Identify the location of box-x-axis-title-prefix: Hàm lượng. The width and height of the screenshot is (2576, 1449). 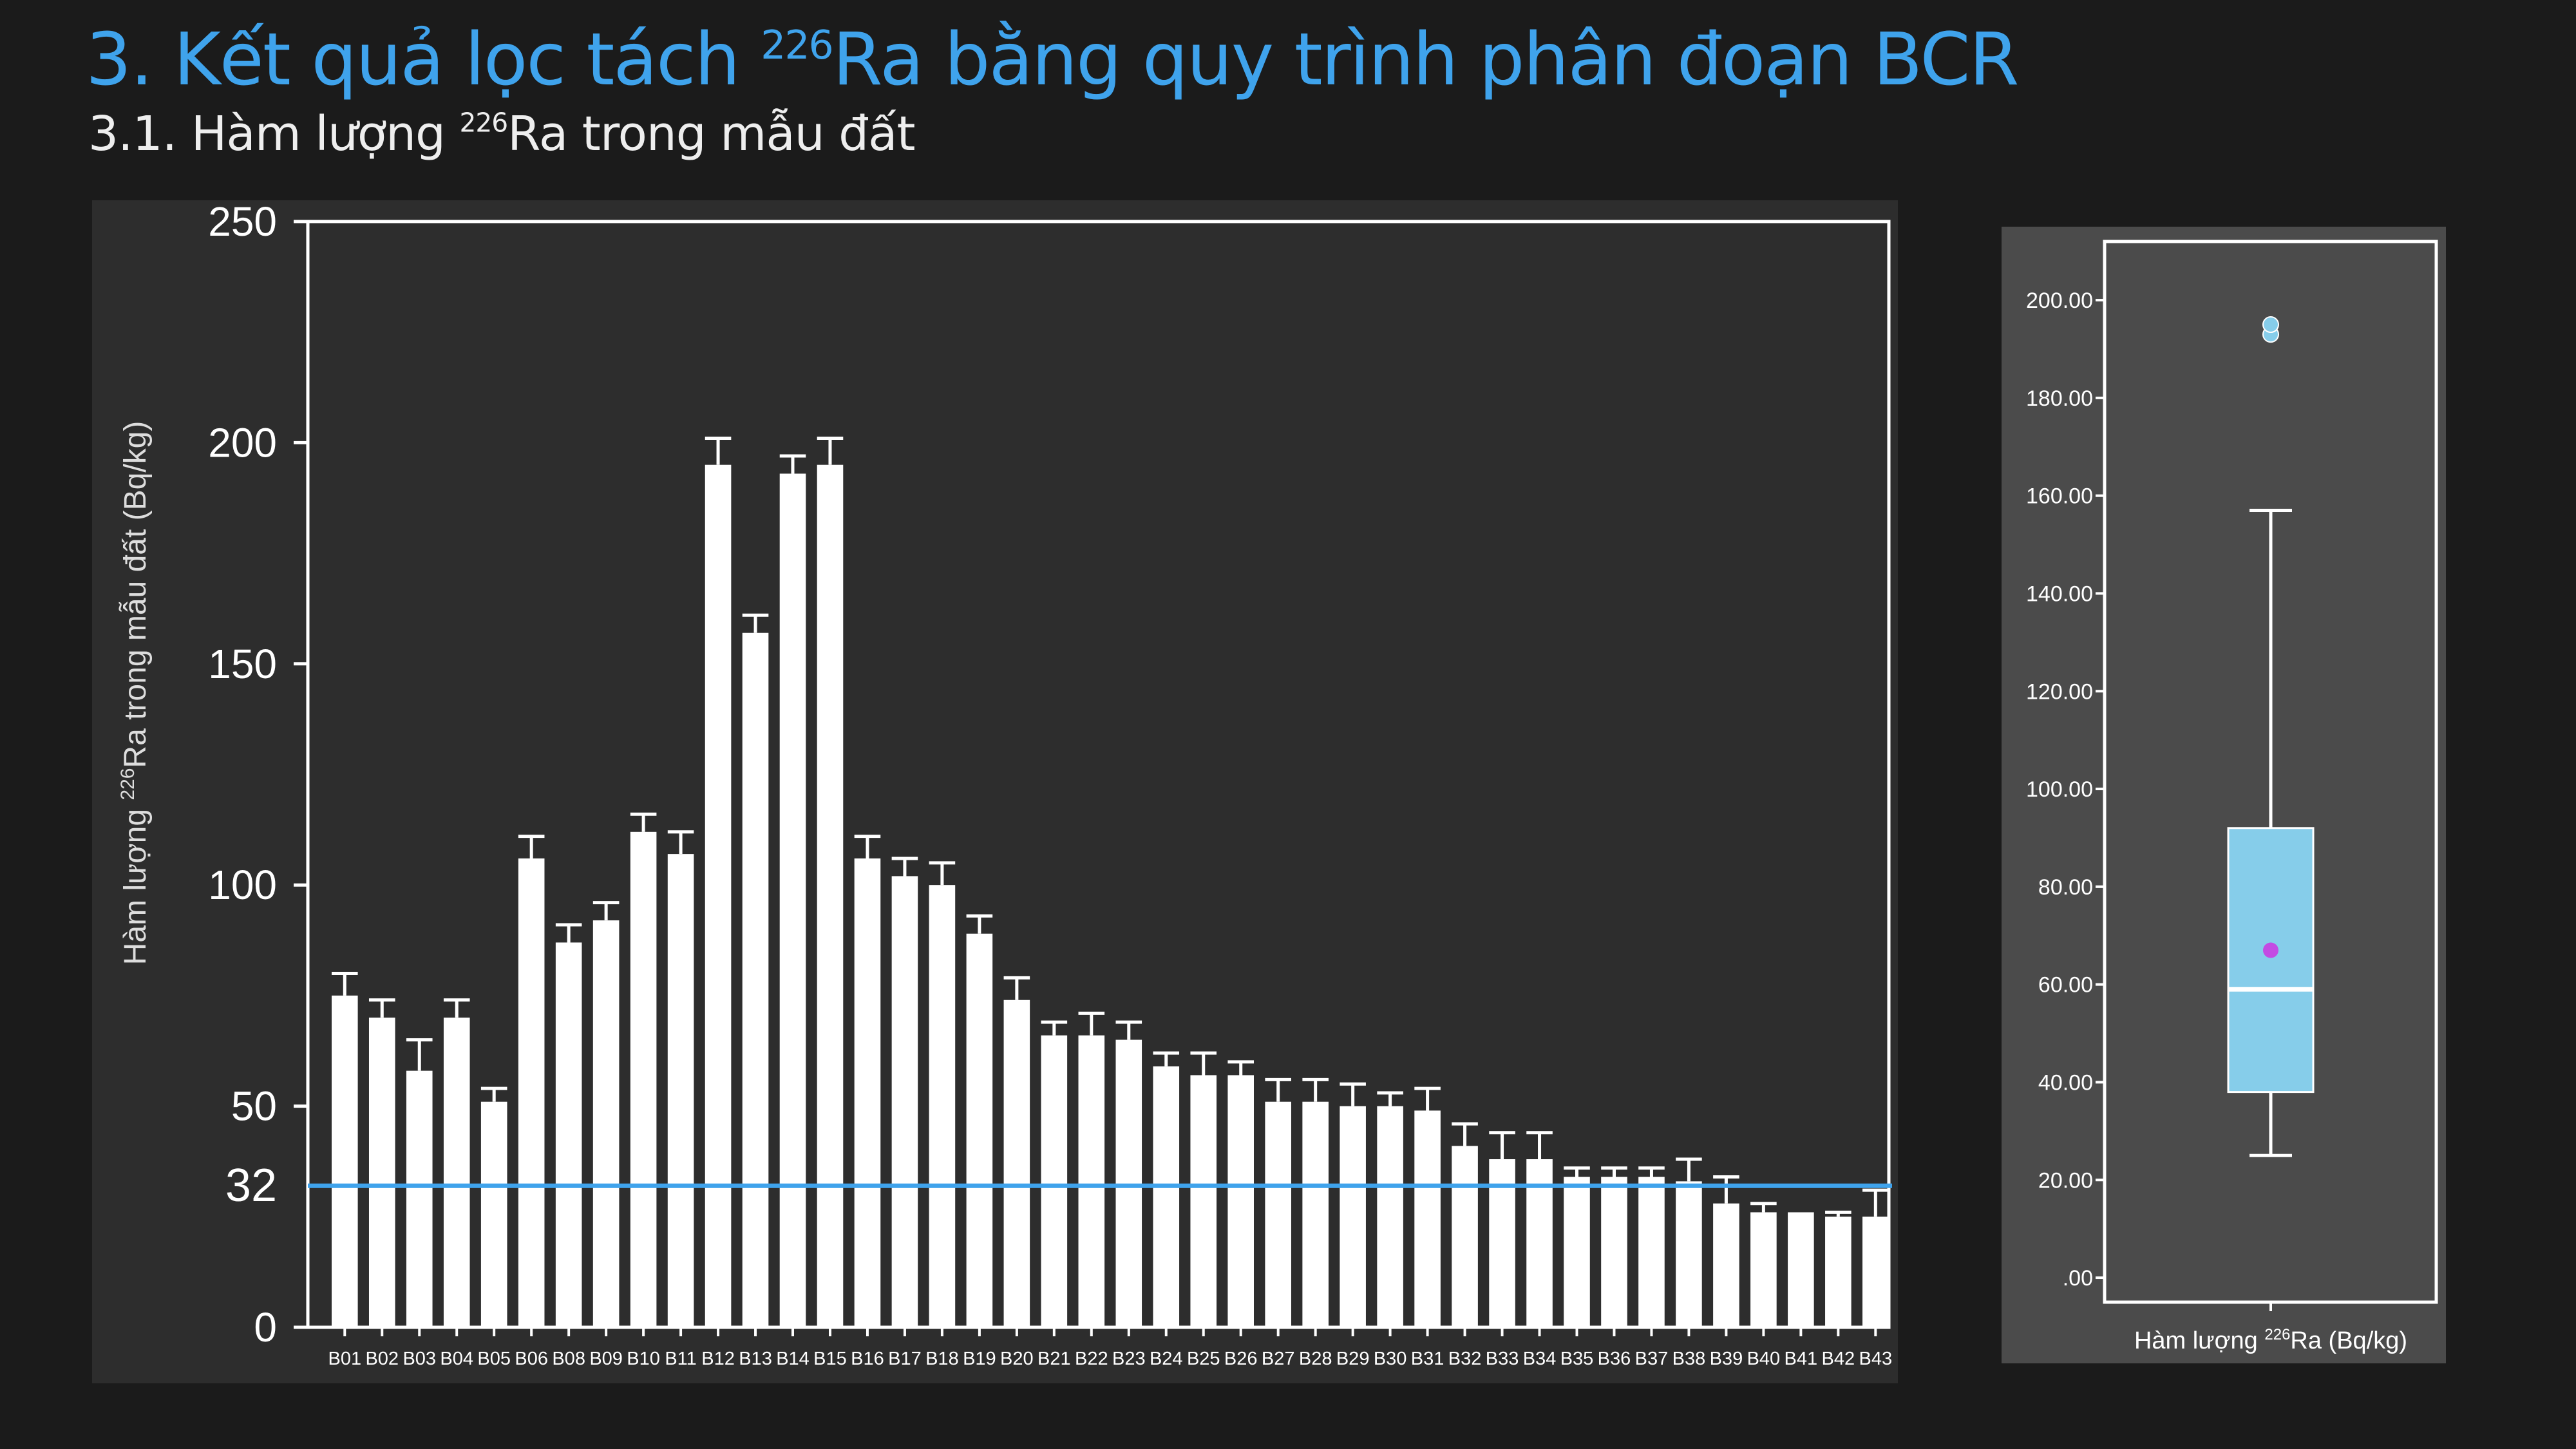
(2199, 1341).